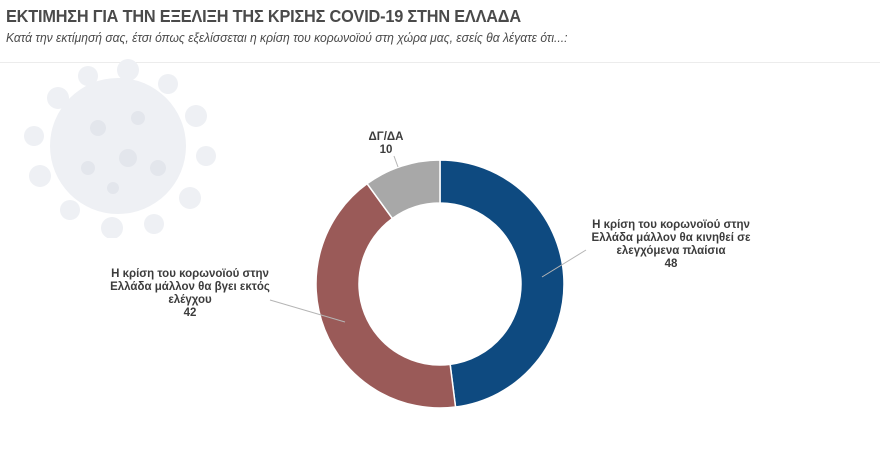 The width and height of the screenshot is (880, 471). What do you see at coordinates (403, 189) in the screenshot?
I see `slice-gray` at bounding box center [403, 189].